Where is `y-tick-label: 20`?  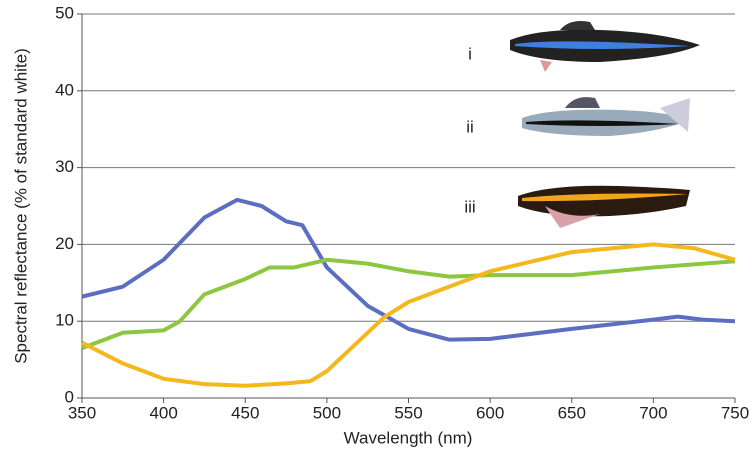 y-tick-label: 20 is located at coordinates (64, 243).